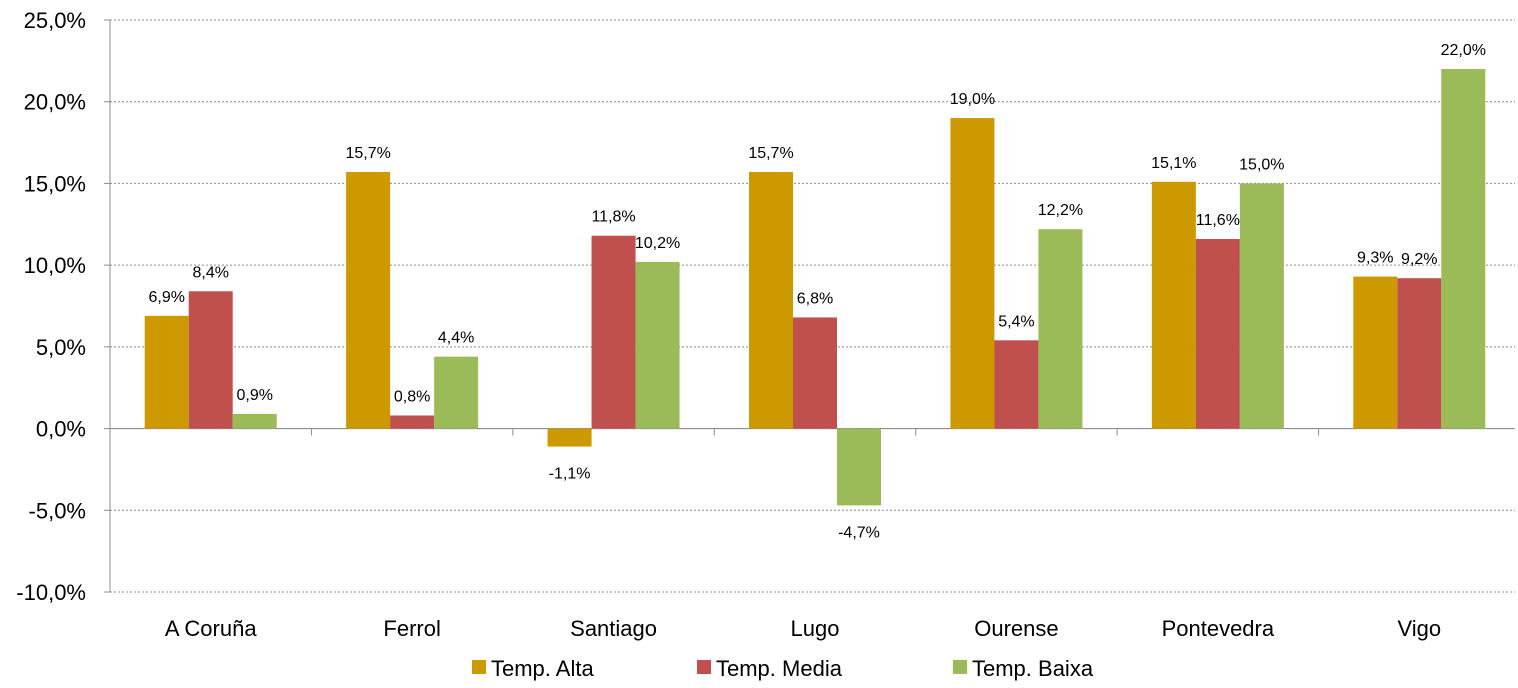  I want to click on data-label: 19,0%, so click(972, 99).